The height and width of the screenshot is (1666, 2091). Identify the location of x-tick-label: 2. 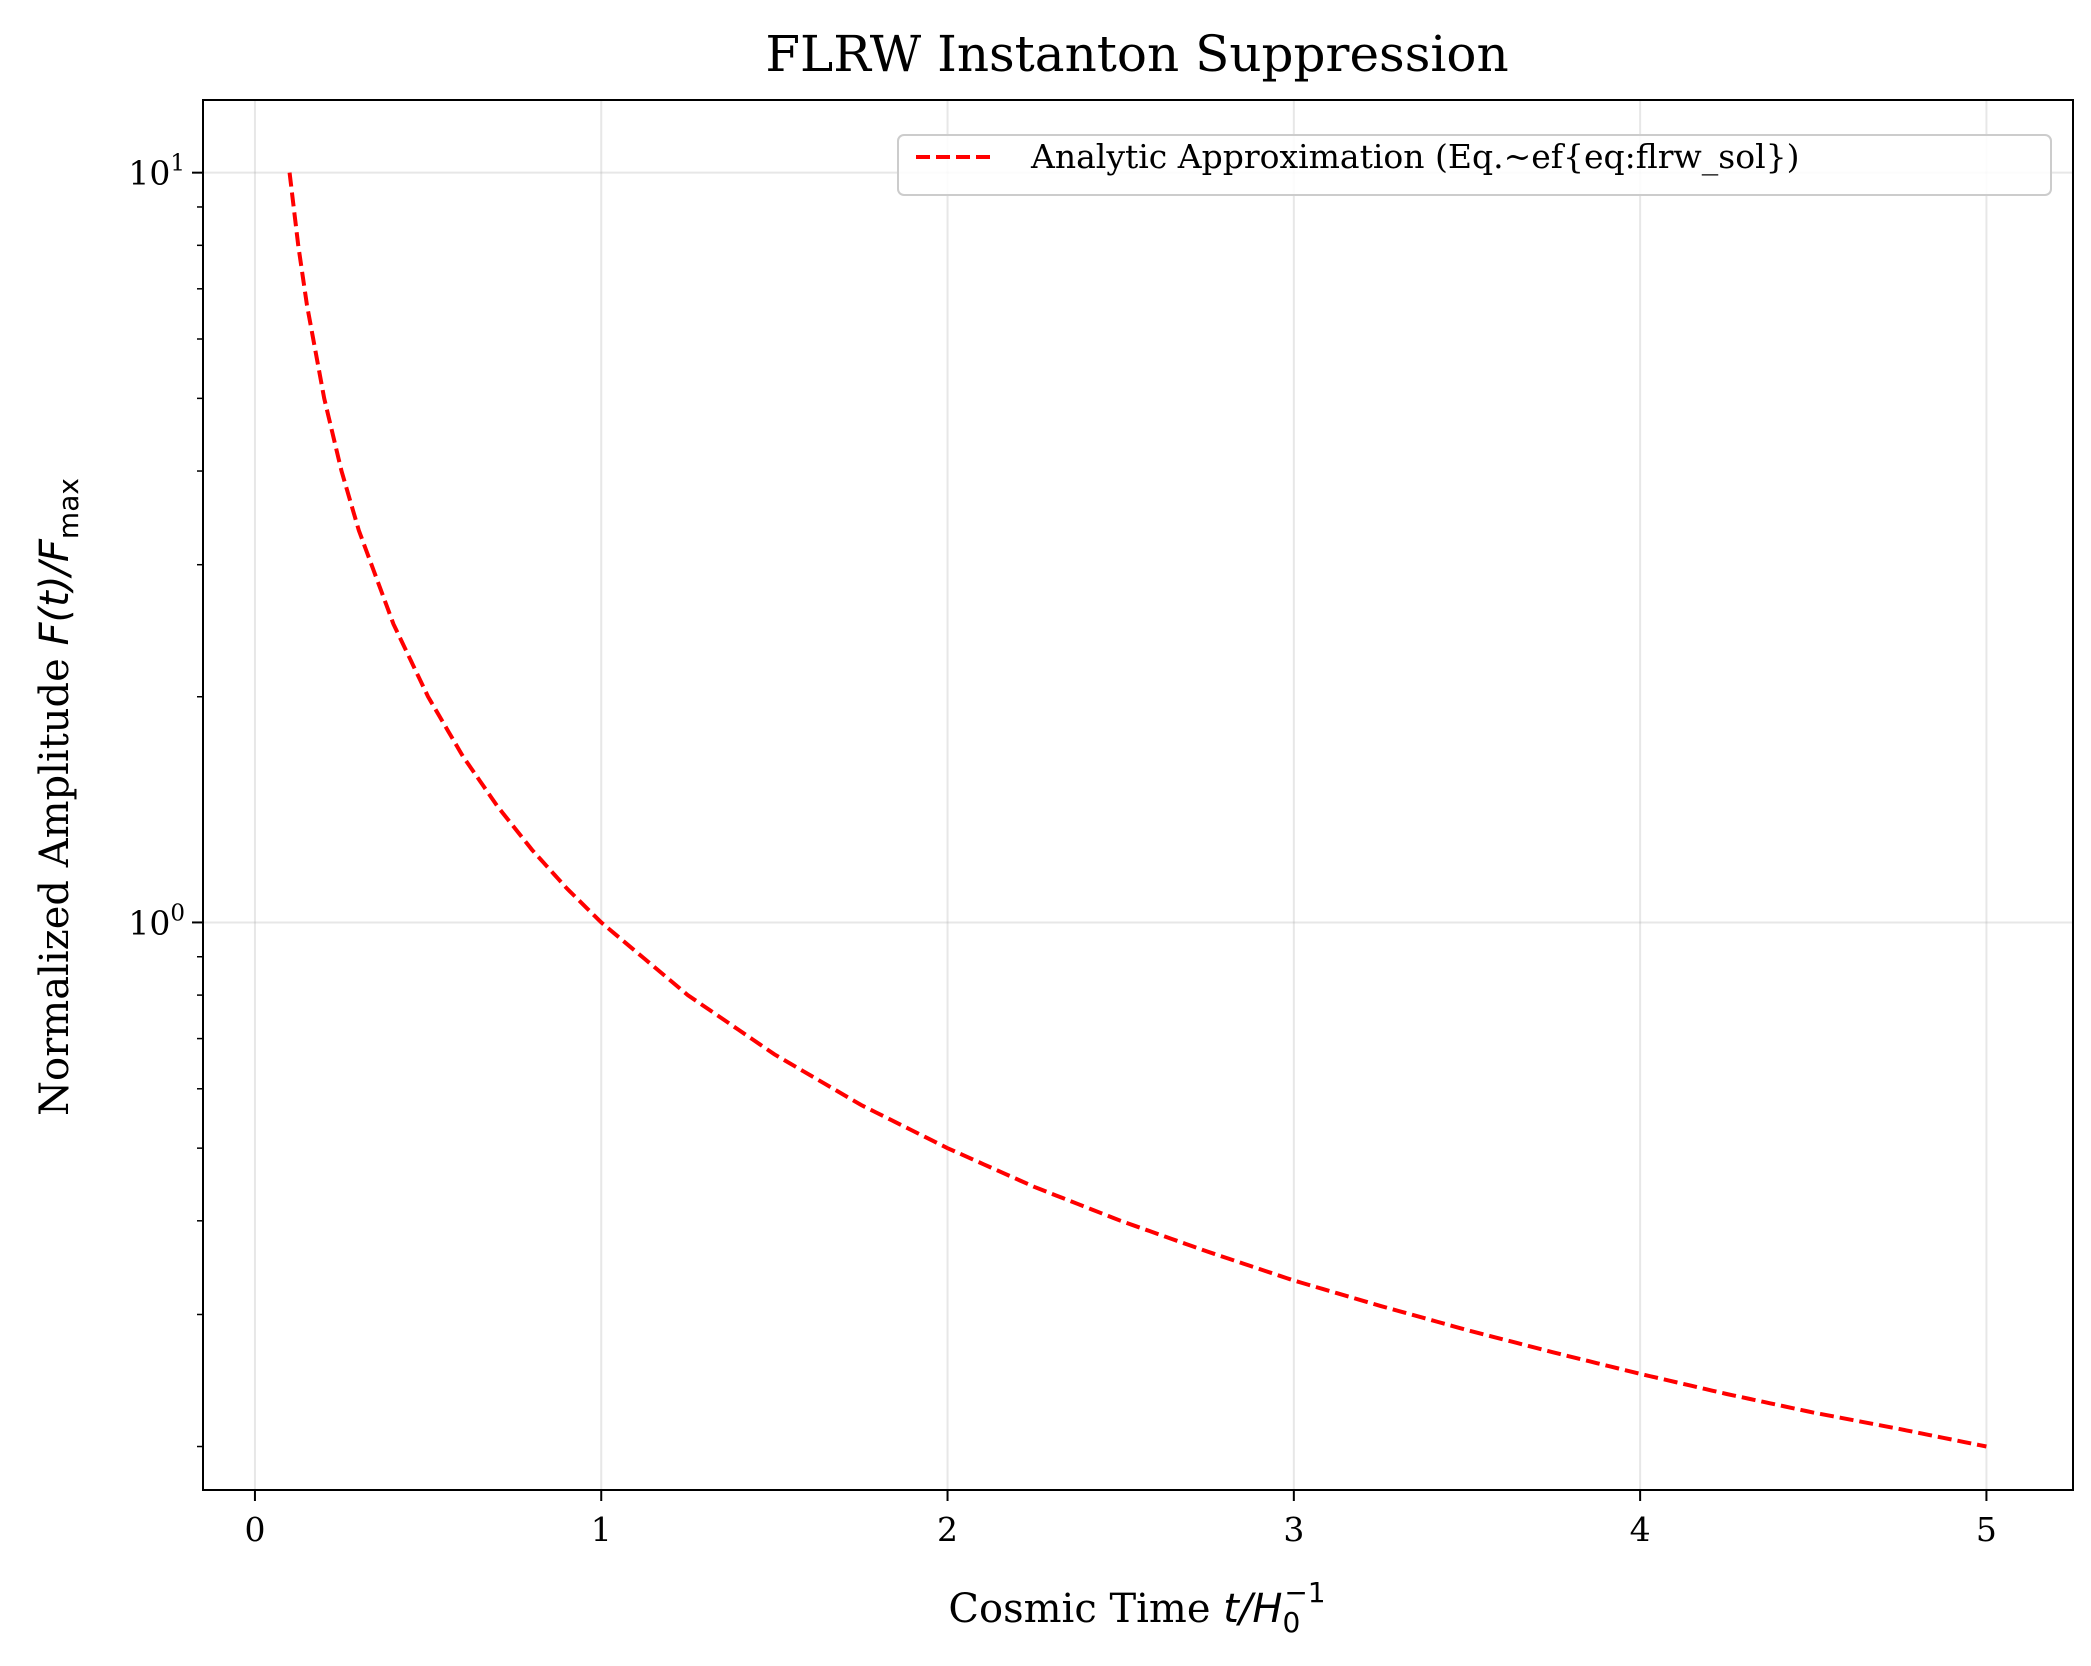
(947, 1529).